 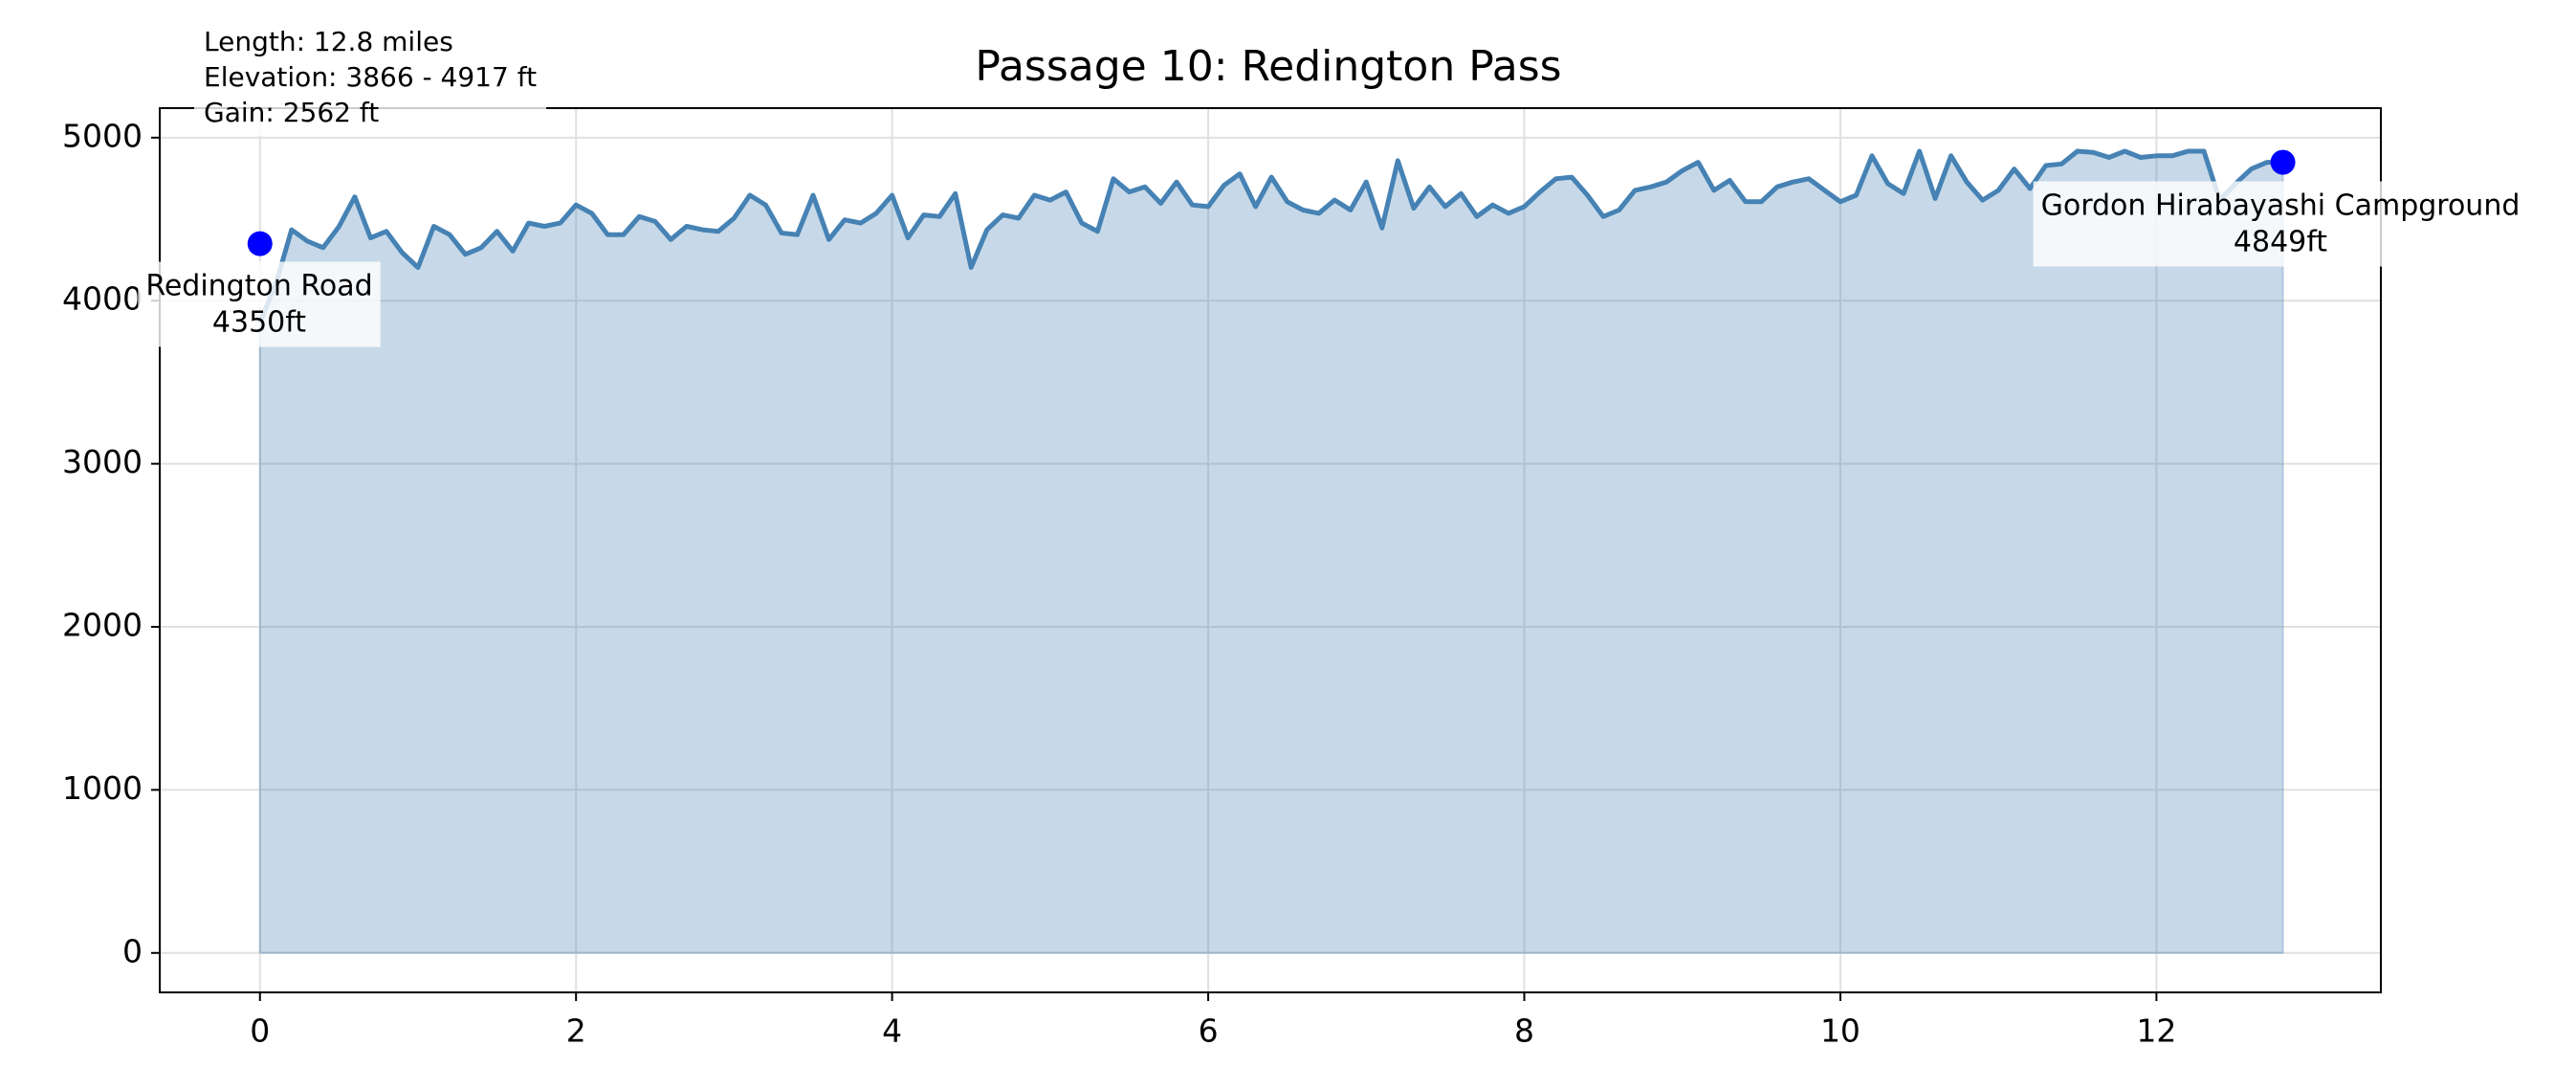 What do you see at coordinates (1840, 1031) in the screenshot?
I see `x-tick-label: 10` at bounding box center [1840, 1031].